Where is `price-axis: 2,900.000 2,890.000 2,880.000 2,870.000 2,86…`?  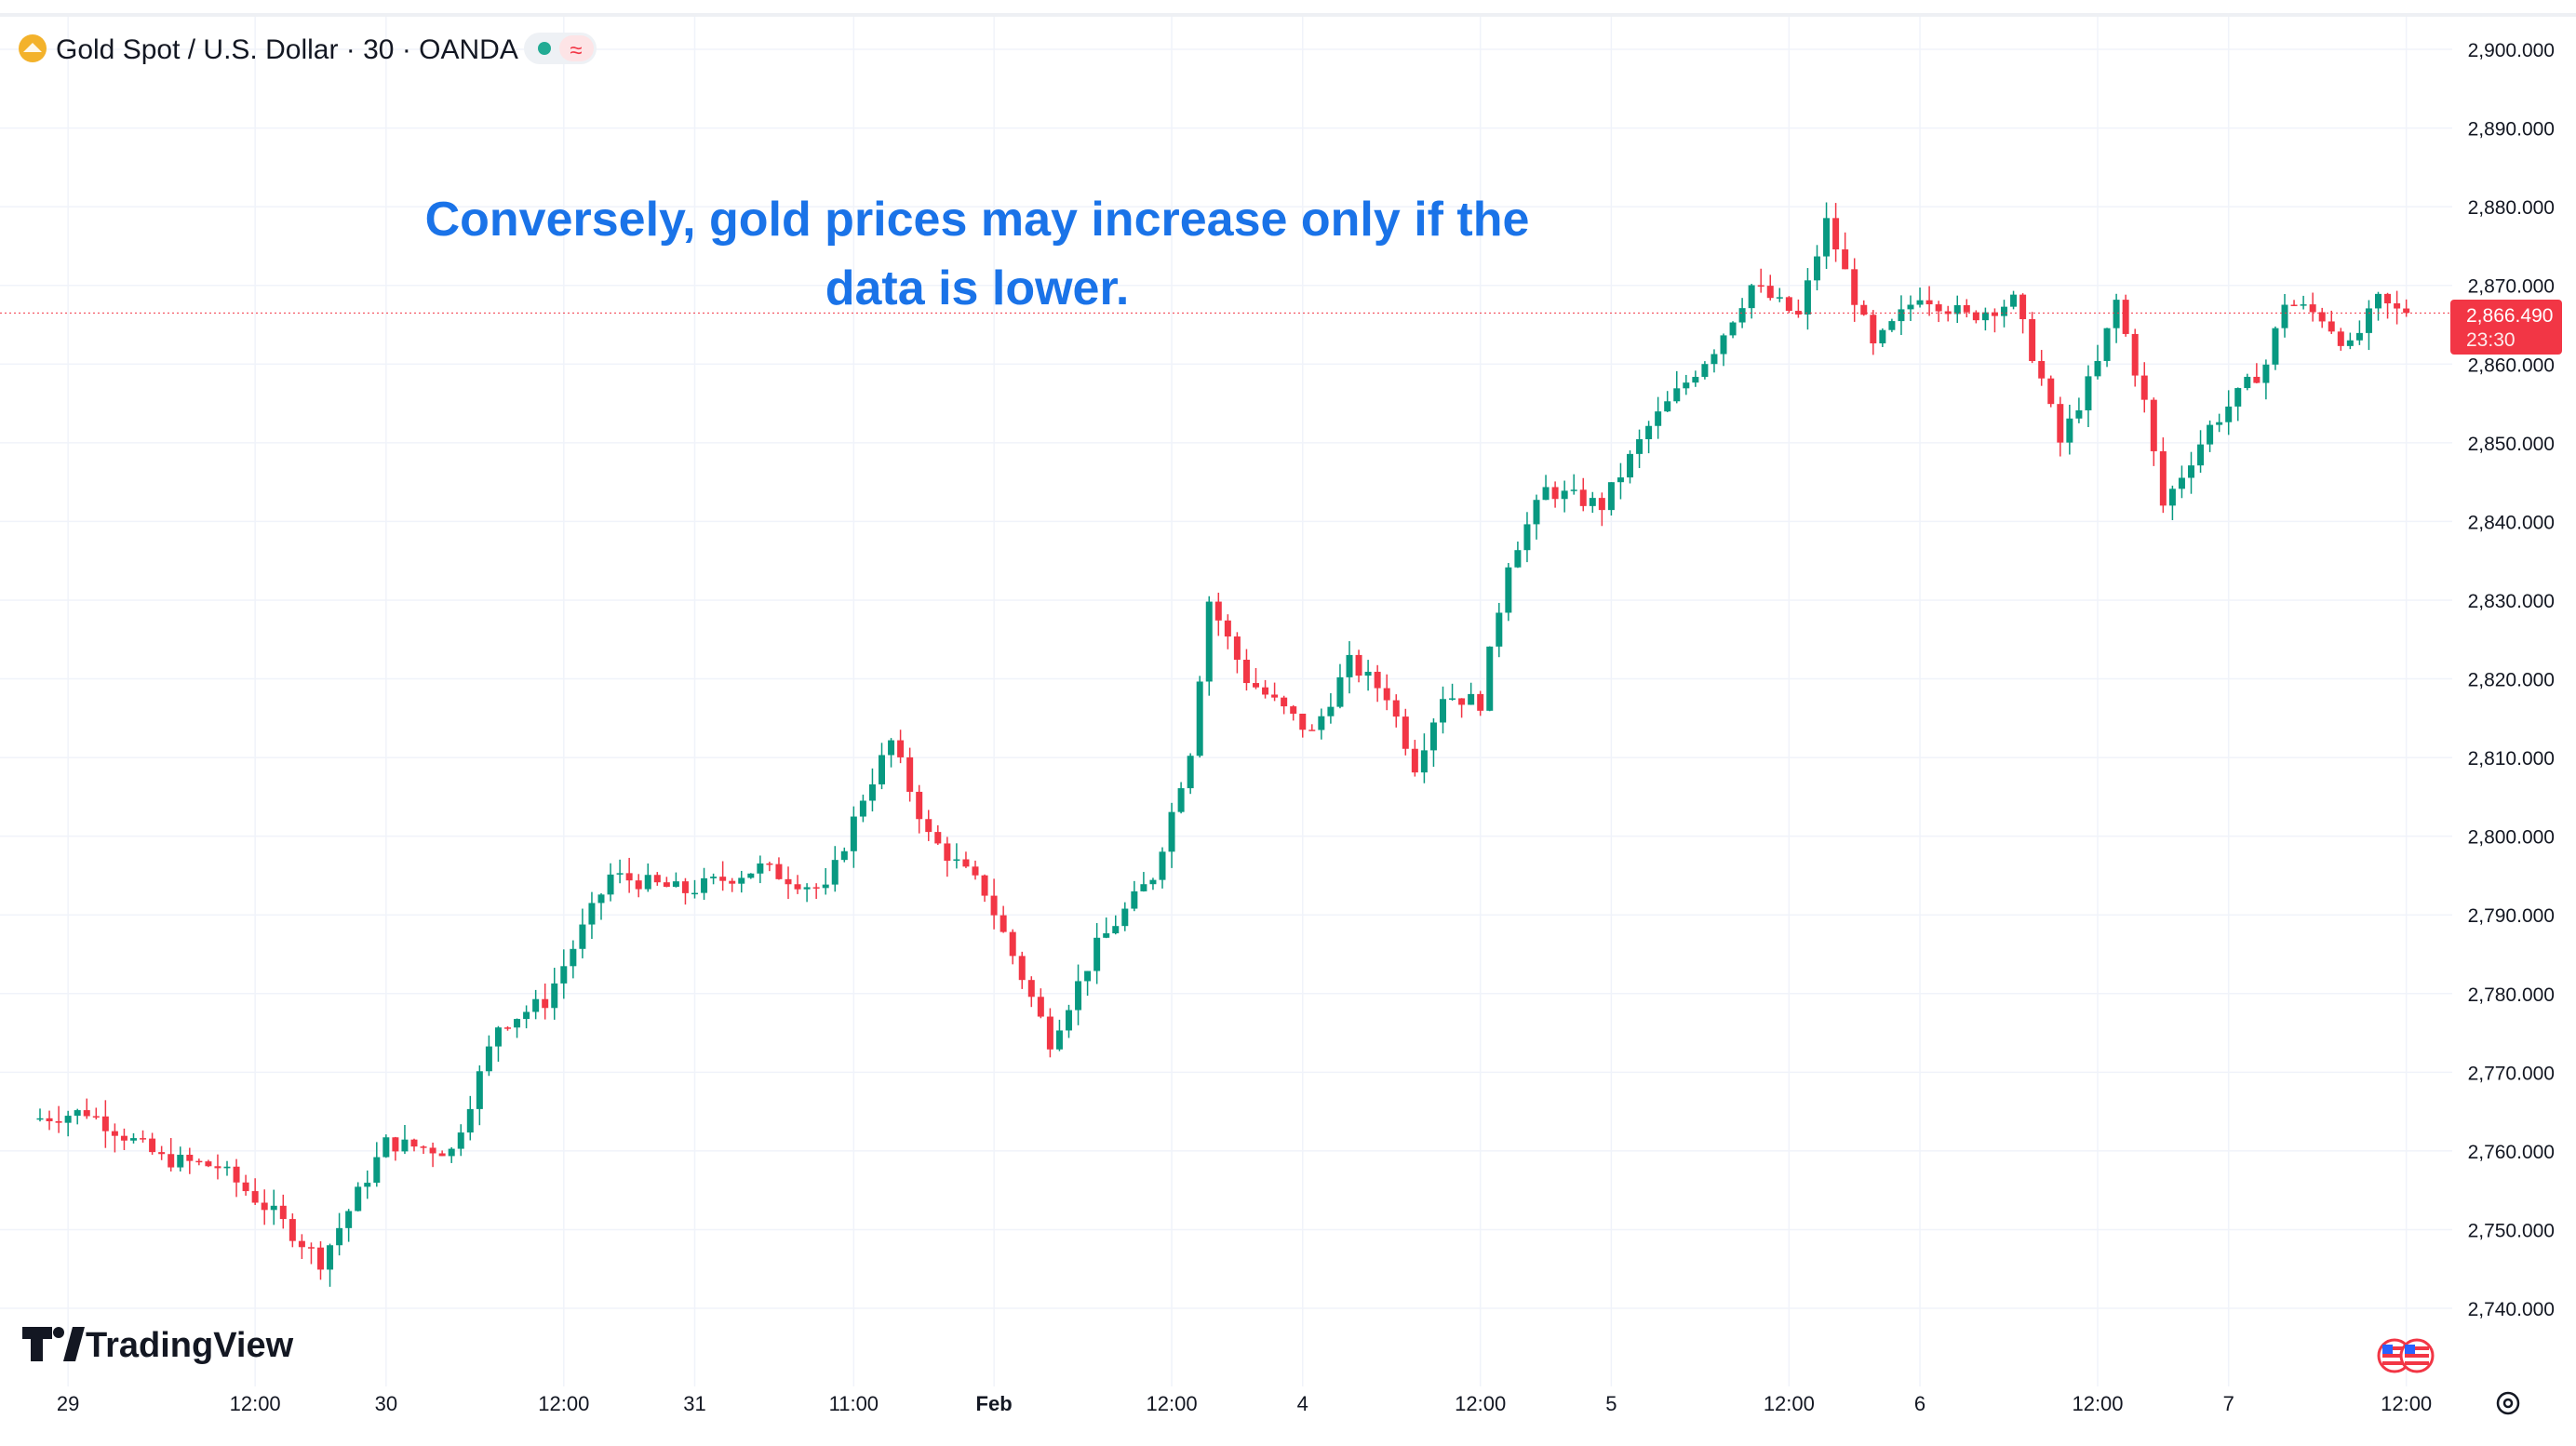
price-axis: 2,900.000 2,890.000 2,880.000 2,870.000 2,86… is located at coordinates (2511, 680).